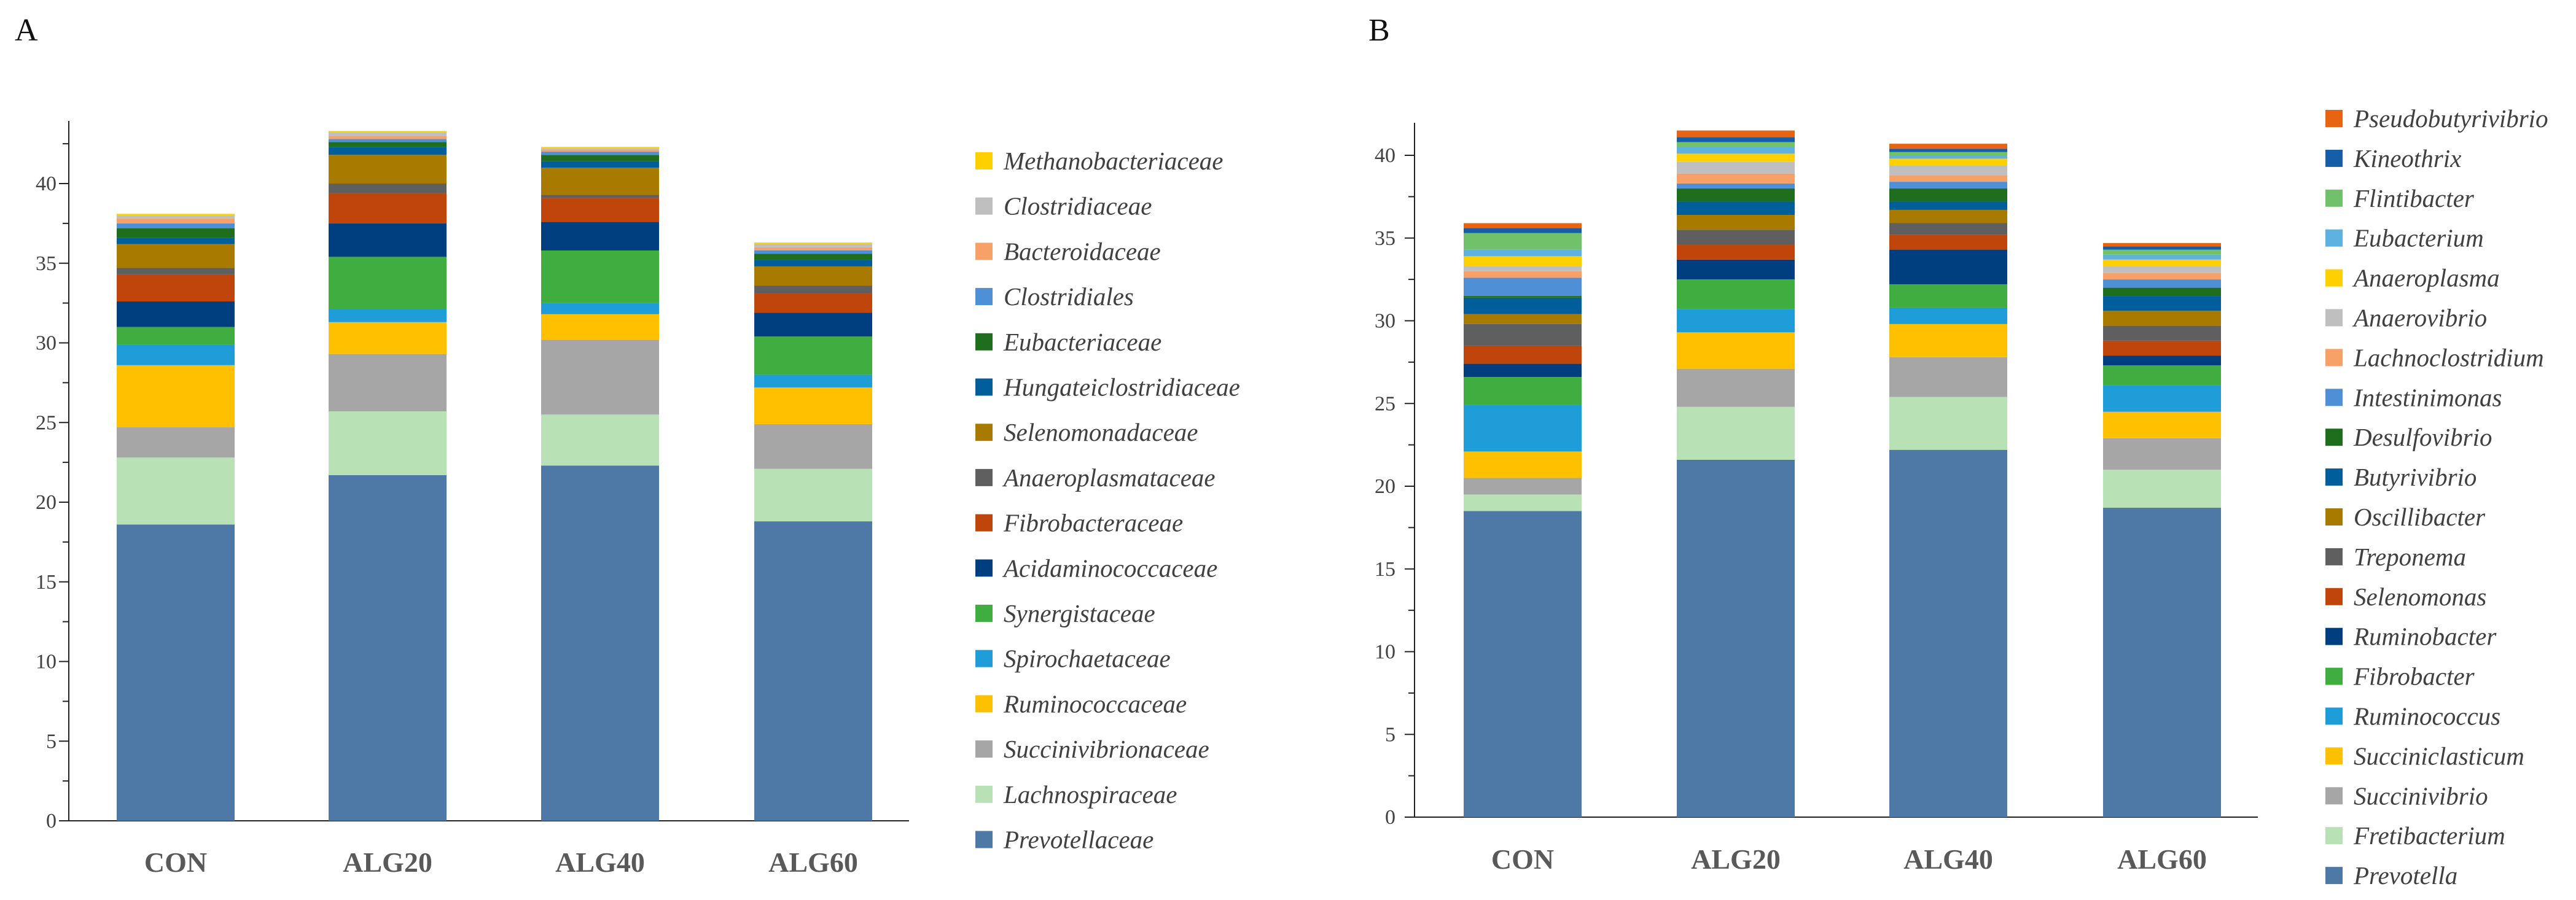 Image resolution: width=2576 pixels, height=900 pixels. Describe the element at coordinates (2426, 716) in the screenshot. I see `panel-b-legend-label: Ruminococcus` at that location.